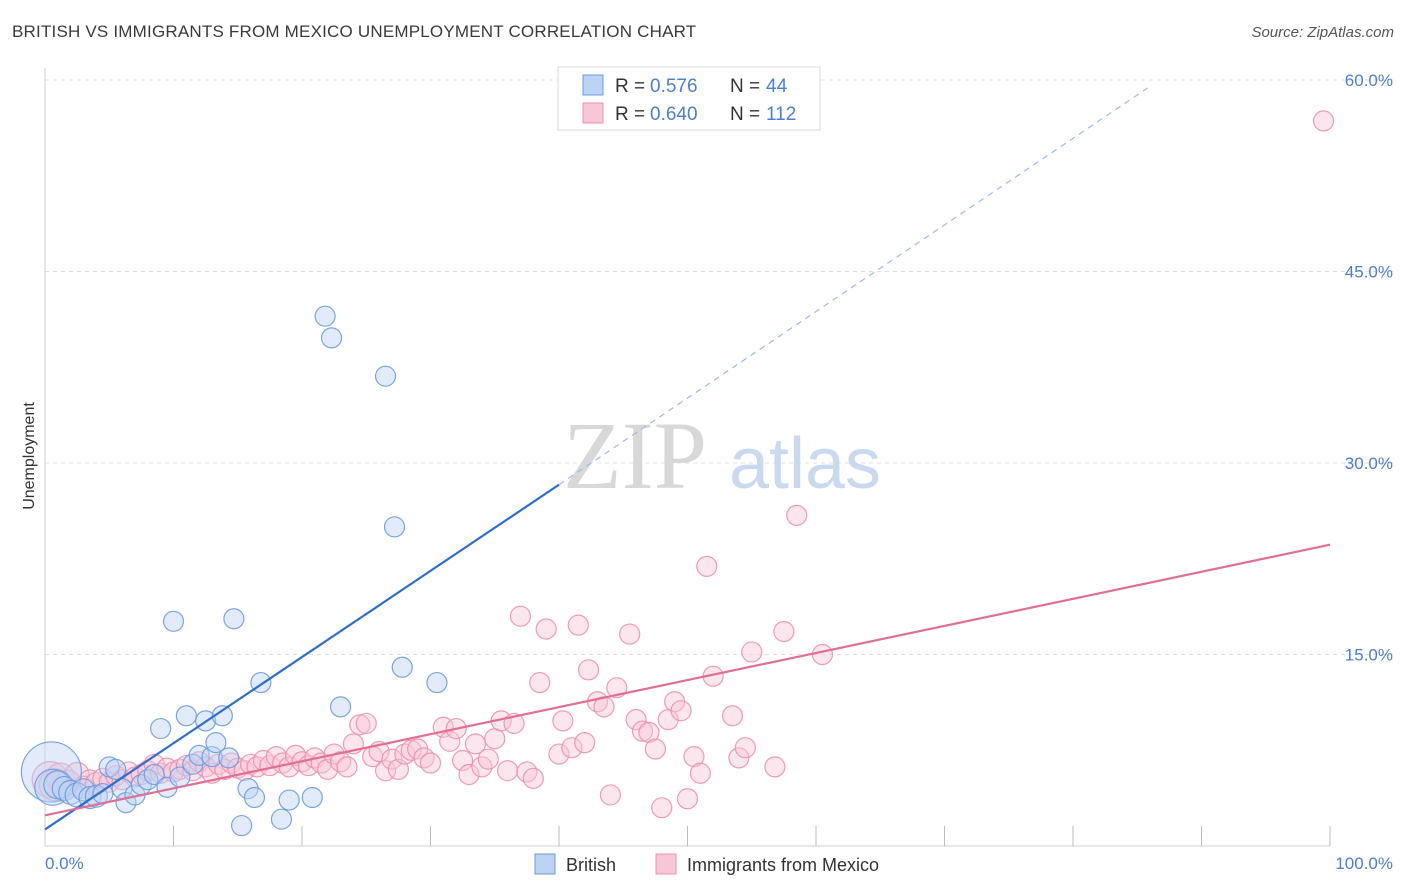 The image size is (1406, 892). I want to click on series-legend: British Immigrants from Mexico, so click(706, 864).